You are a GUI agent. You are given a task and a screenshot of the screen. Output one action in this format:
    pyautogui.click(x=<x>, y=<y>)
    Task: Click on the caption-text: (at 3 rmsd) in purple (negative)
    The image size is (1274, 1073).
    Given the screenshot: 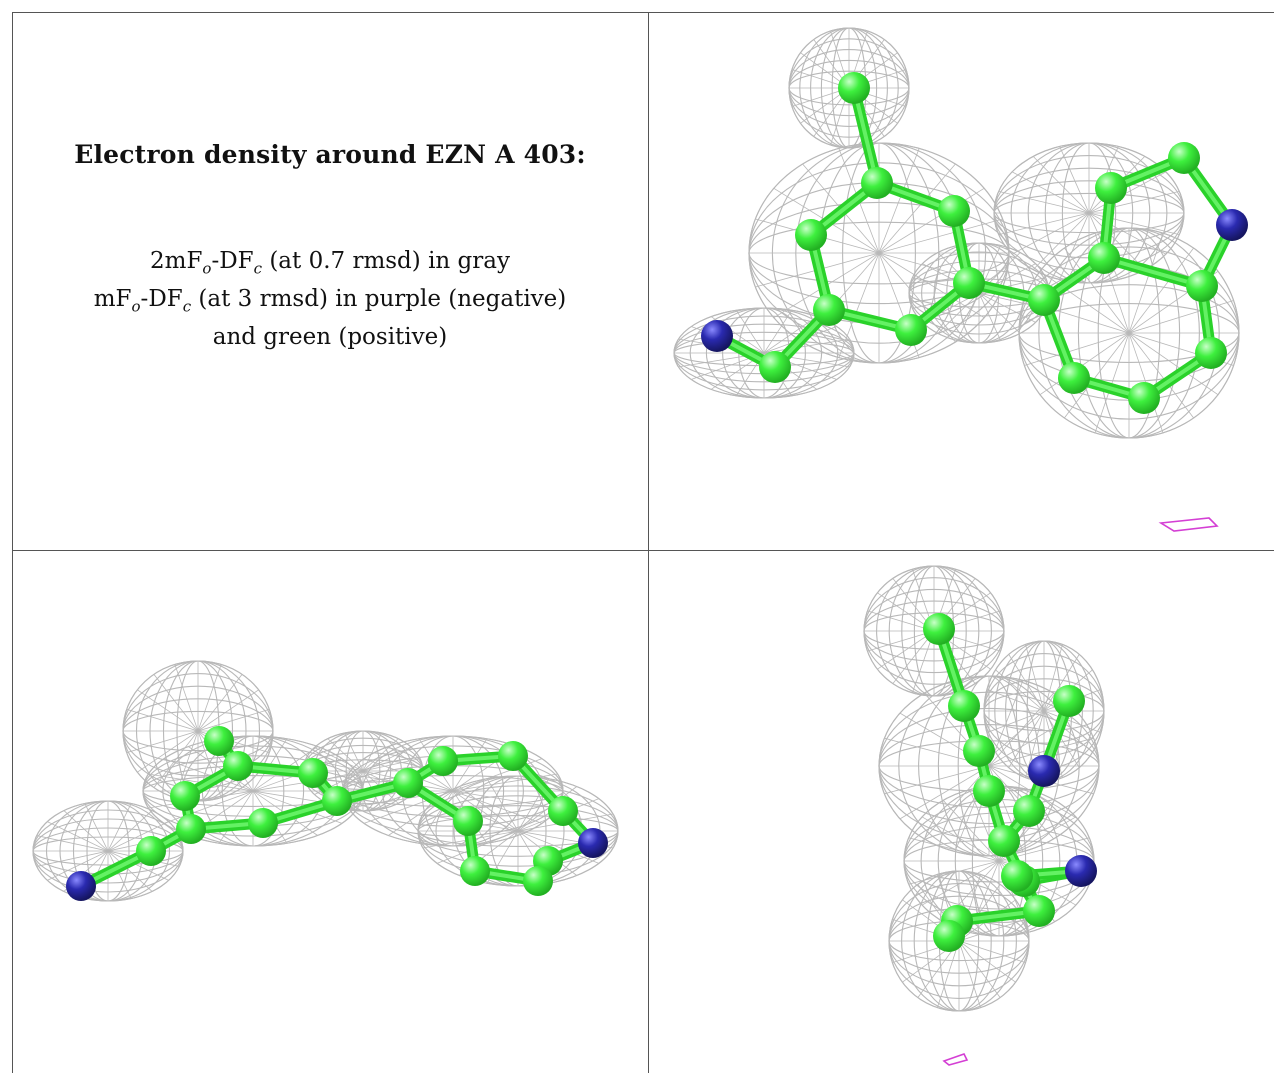 What is the action you would take?
    pyautogui.click(x=379, y=299)
    